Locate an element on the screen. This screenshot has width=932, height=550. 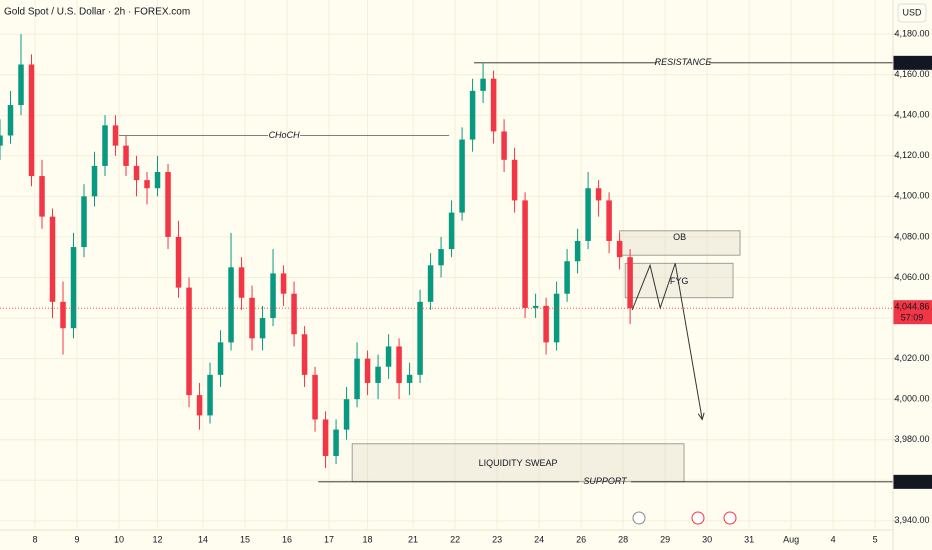
y-tick-label: 4,180.00 is located at coordinates (911, 33).